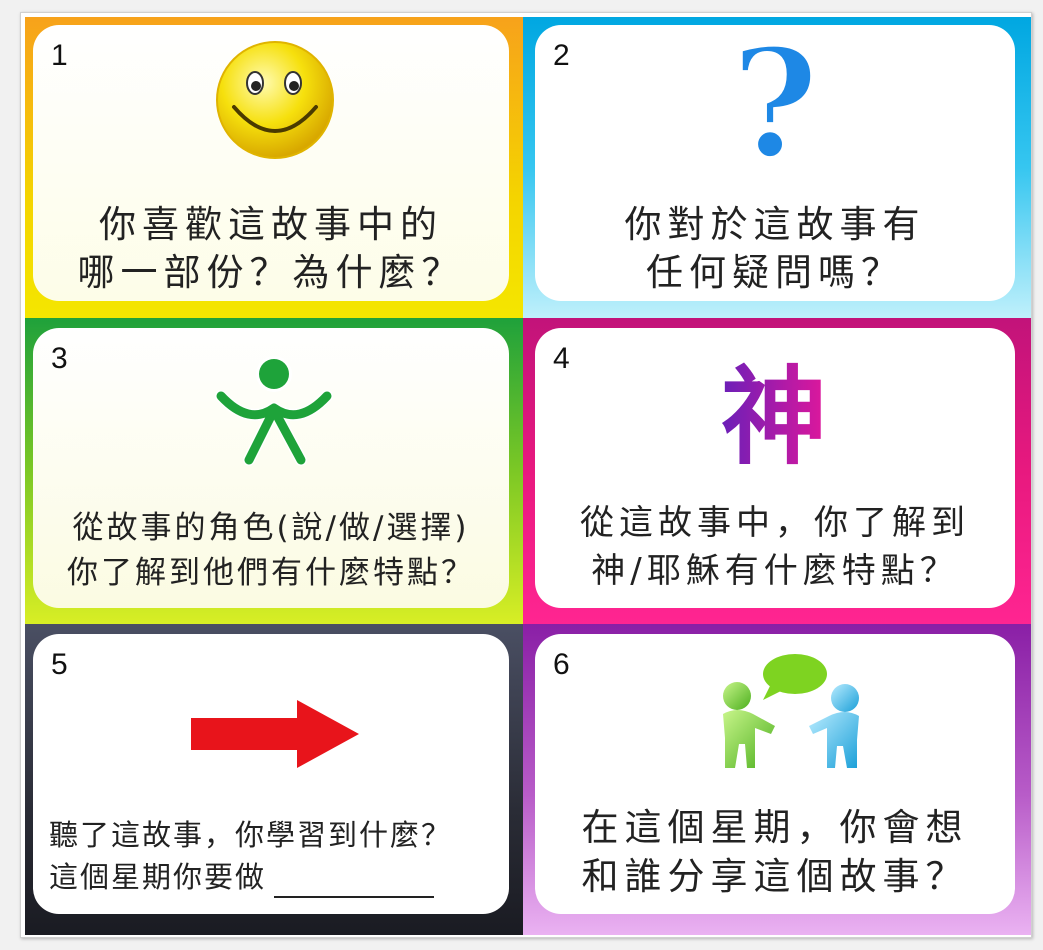  I want to click on card-2-line-2: 任何疑問嗎？, so click(775, 273).